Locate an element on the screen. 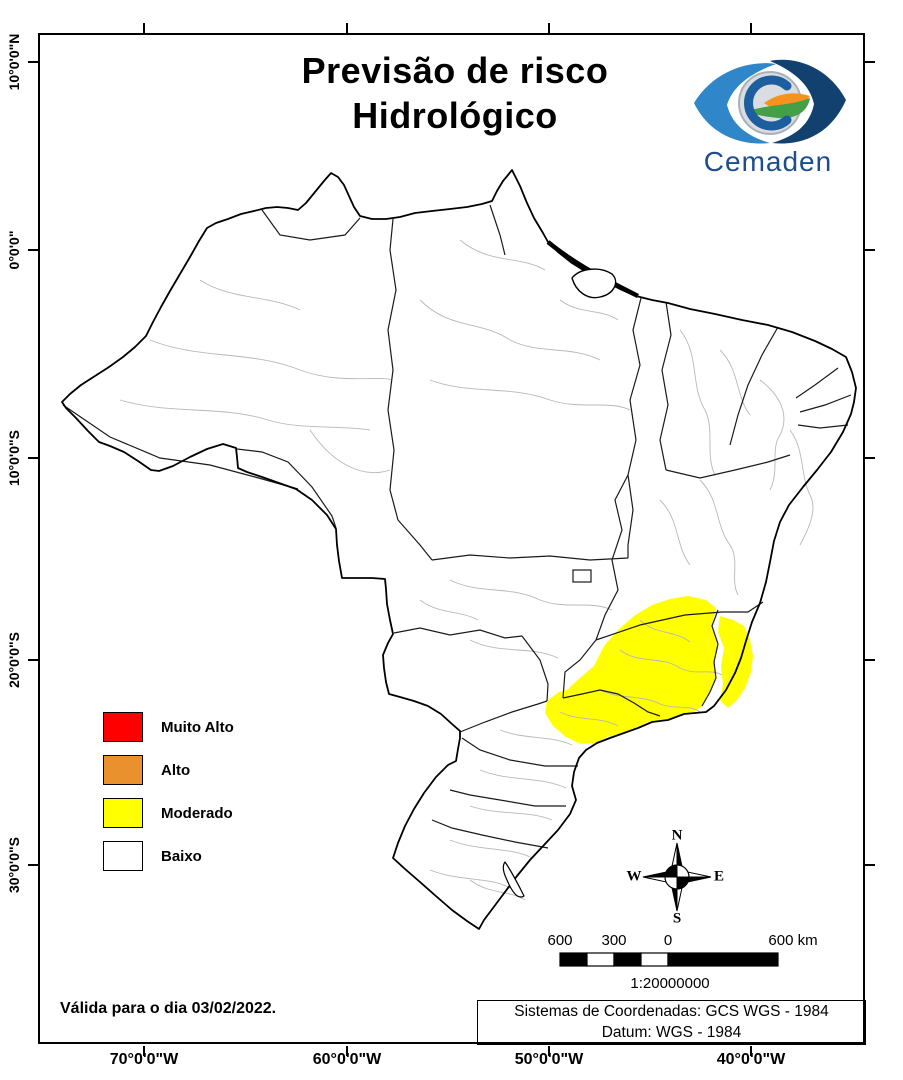 This screenshot has height=1080, width=903. legend-item-muito-alto: Muito Alto is located at coordinates (168, 727).